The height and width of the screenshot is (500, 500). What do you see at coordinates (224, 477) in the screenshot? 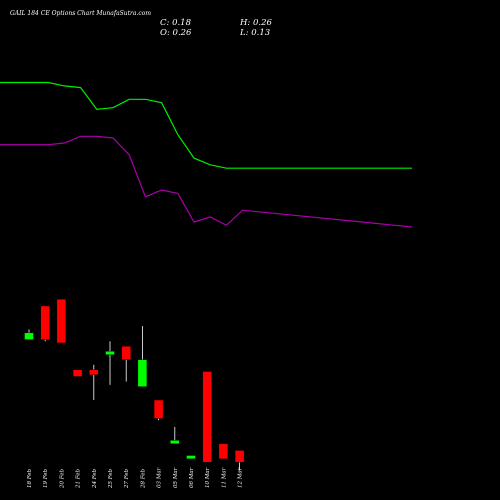
I see `x-tick-label: 11 Mar` at bounding box center [224, 477].